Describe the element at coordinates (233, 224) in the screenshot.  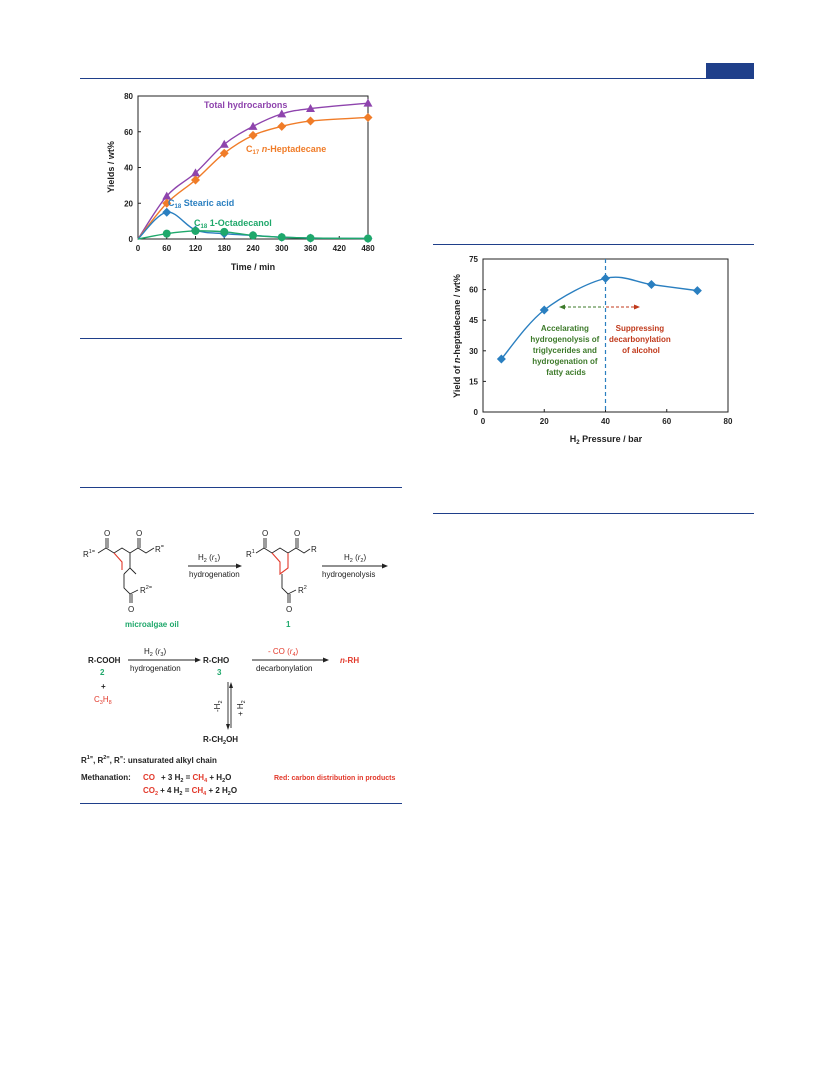
I see `series-label-octadecanol: C18 1-Octadecanol` at that location.